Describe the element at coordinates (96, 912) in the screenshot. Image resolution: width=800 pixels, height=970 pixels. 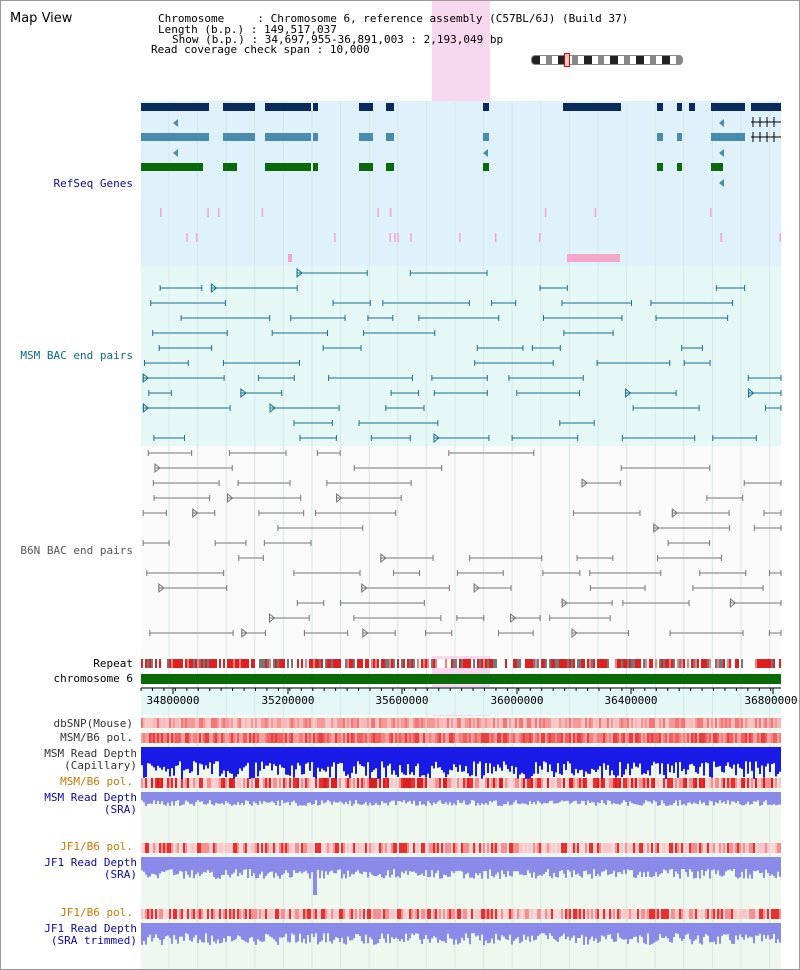
I see `track-label-jf1-b6-pol-2: JF1/B6 pol.` at that location.